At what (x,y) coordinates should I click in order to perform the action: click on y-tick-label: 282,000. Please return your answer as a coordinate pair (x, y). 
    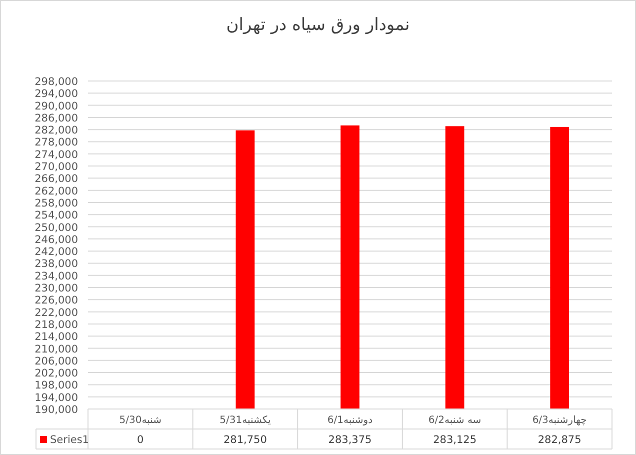
    Looking at the image, I should click on (56, 130).